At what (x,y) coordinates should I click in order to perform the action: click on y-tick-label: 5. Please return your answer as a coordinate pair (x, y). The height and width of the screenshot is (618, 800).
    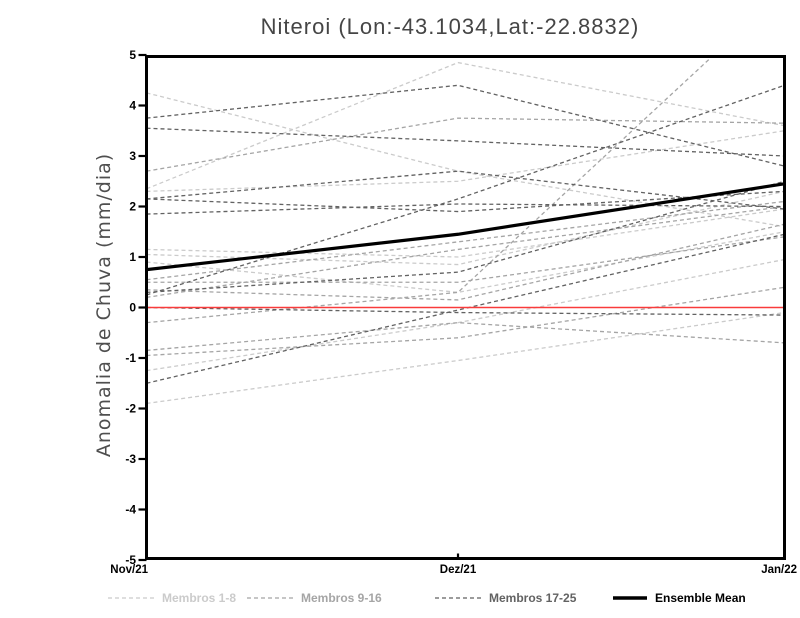
    Looking at the image, I should click on (132, 55).